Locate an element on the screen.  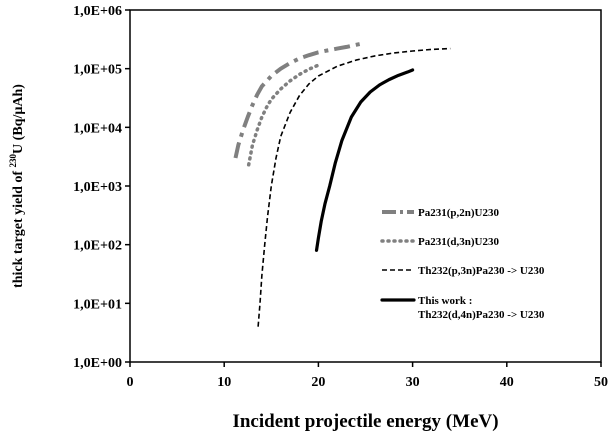
x-tick-label: 50 is located at coordinates (601, 382).